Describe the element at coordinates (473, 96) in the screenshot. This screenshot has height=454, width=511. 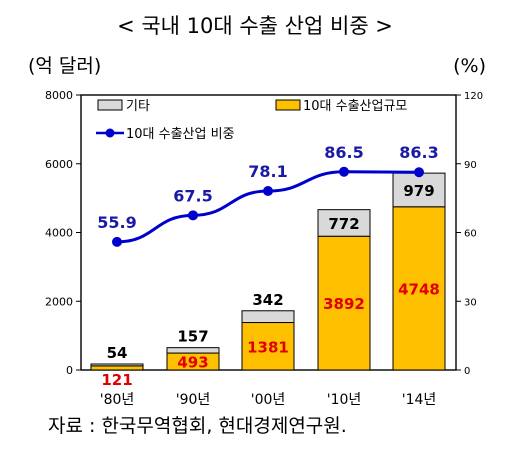
I see `right-axis-tick-label: 120` at that location.